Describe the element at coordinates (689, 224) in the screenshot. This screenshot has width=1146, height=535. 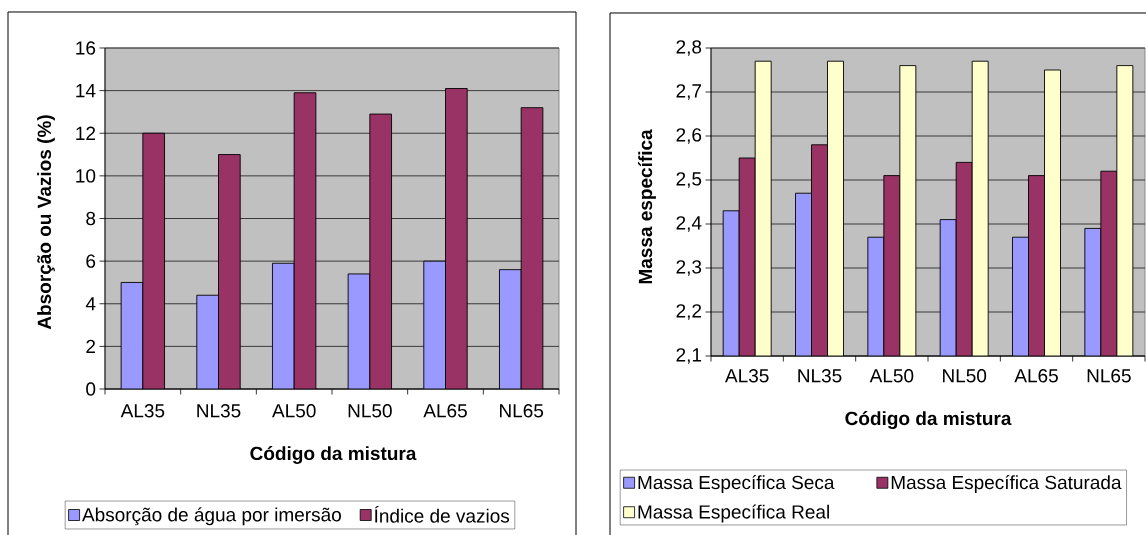
I see `y-tick-label: 2,4` at that location.